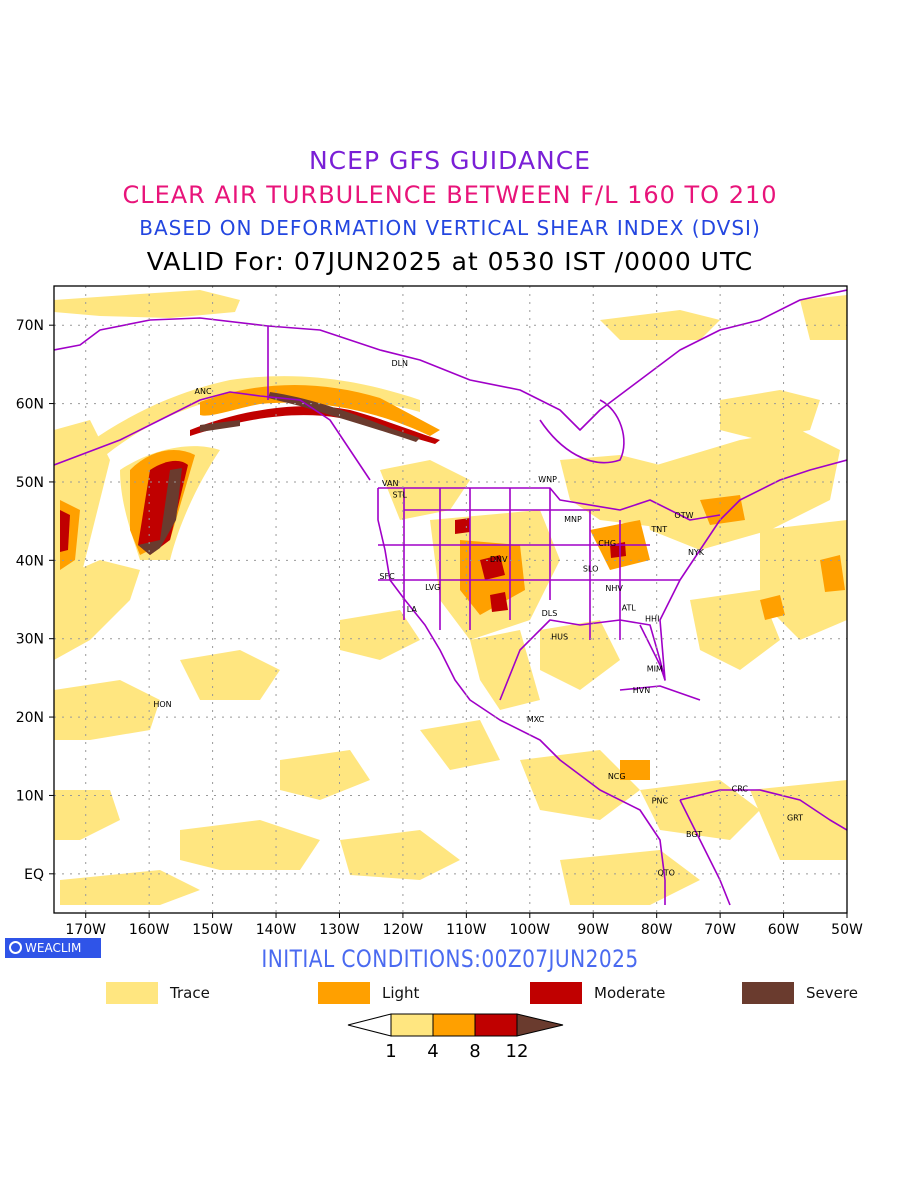 This screenshot has width=900, height=1200. What do you see at coordinates (559, 636) in the screenshot?
I see `station-hus: HUS` at bounding box center [559, 636].